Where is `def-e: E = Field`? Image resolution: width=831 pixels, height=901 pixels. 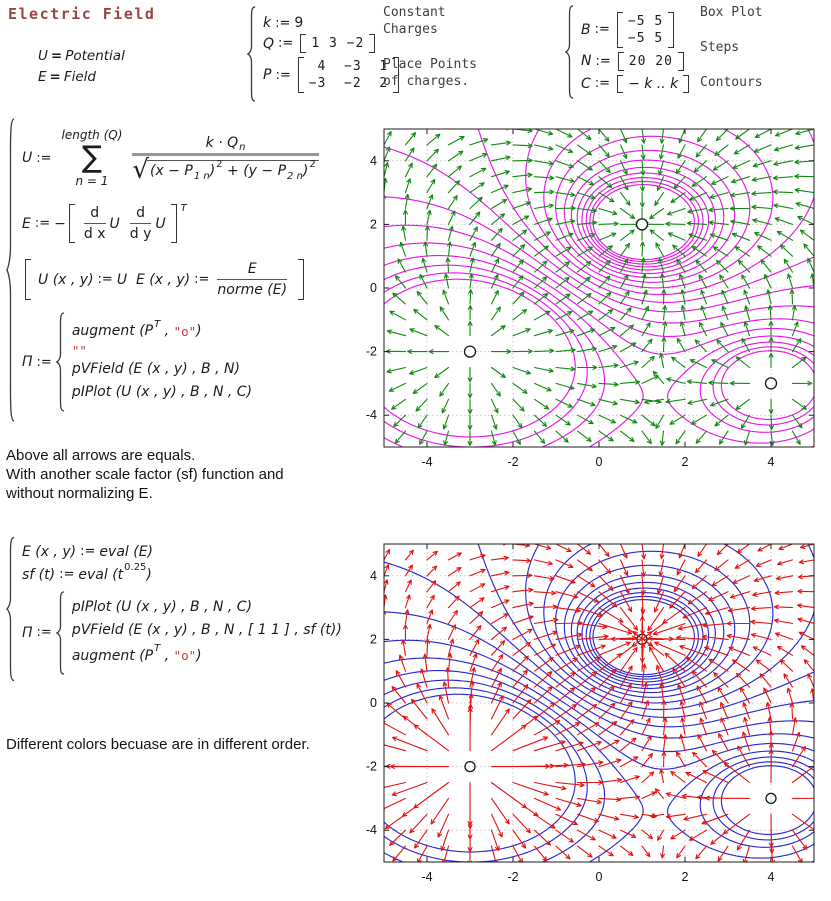
def-e: E = Field is located at coordinates (67, 77).